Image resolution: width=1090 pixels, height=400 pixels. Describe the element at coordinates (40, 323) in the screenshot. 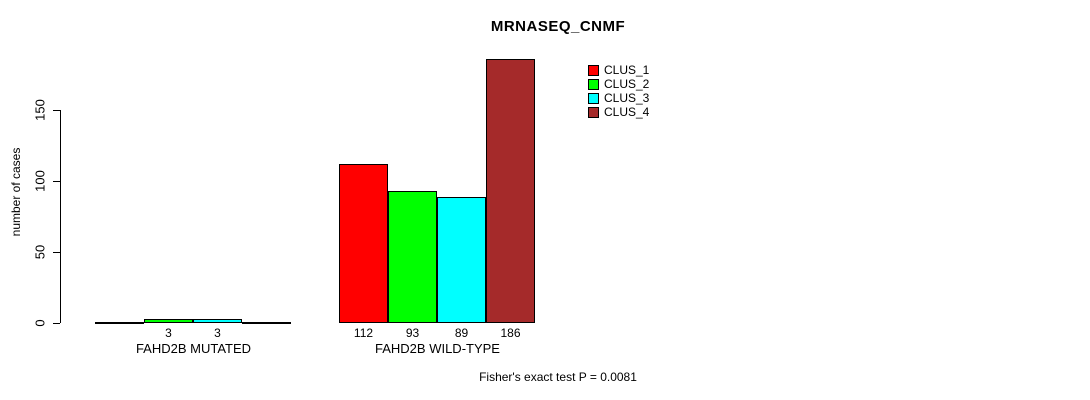

I see `y-tick-label-0: 0` at that location.